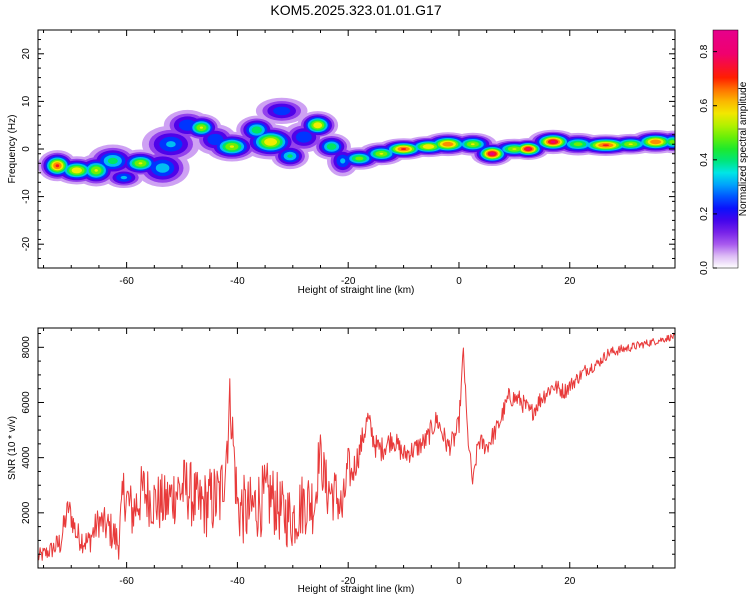  I want to click on colorbar-label: Normalized spectral amplitude, so click(743, 148).